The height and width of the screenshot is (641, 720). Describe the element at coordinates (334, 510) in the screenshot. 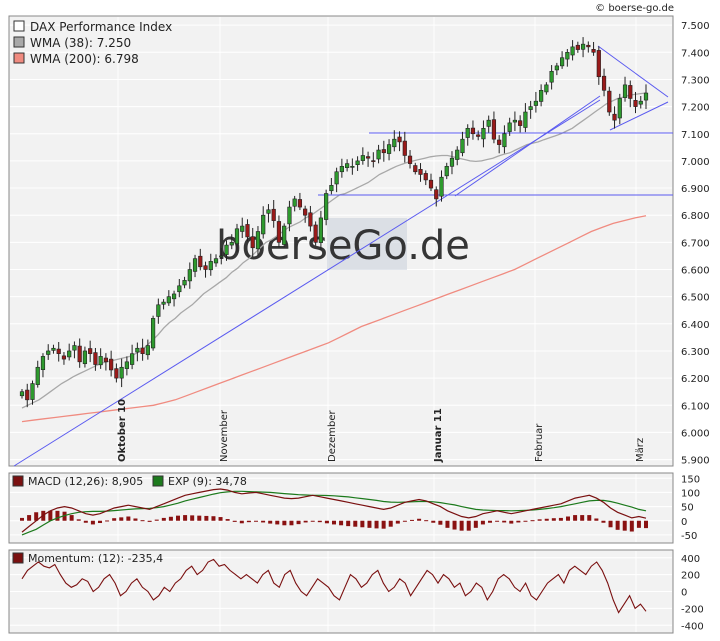

I see `macd-line` at that location.